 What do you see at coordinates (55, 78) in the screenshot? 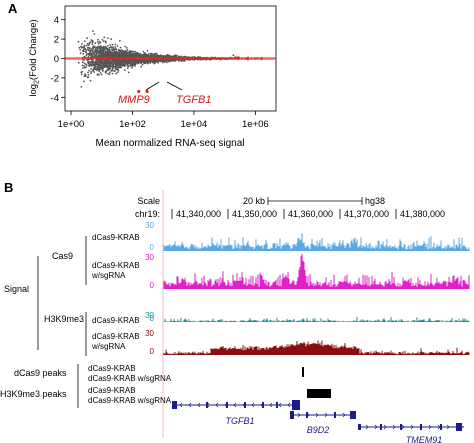
I see `y-tick-label: -2` at bounding box center [55, 78].